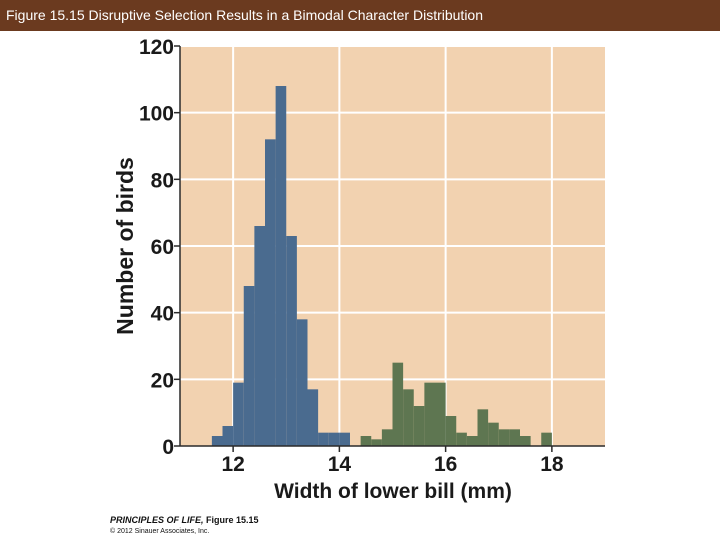  Describe the element at coordinates (392, 464) in the screenshot. I see `x-tick-labels: 12 14 16 18` at that location.